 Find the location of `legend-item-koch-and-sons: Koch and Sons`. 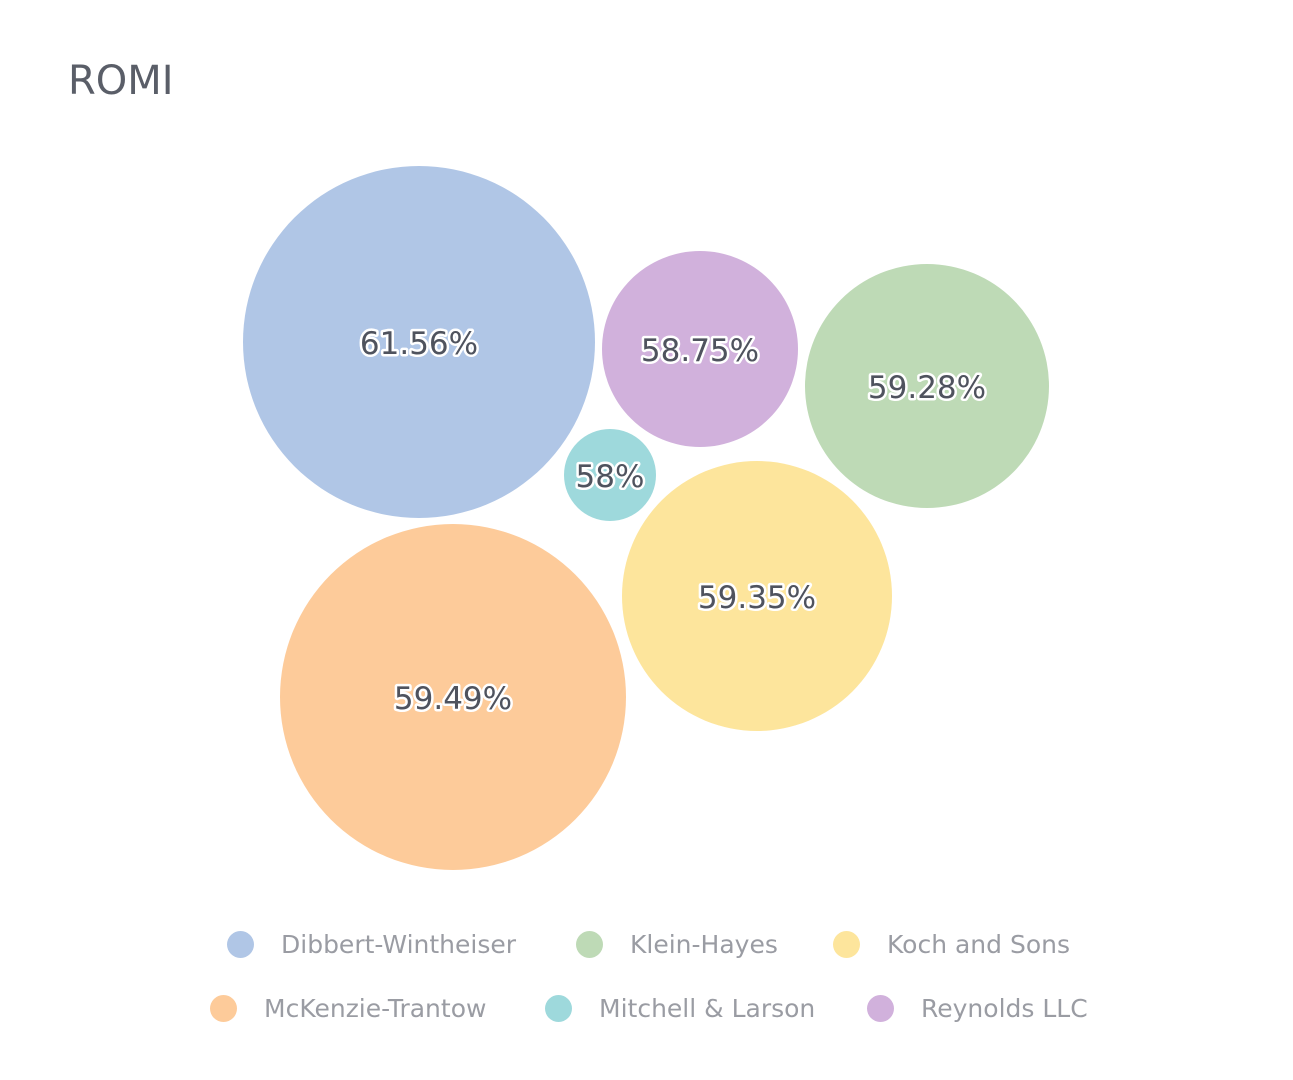

legend-item-koch-and-sons: Koch and Sons is located at coordinates (951, 944).